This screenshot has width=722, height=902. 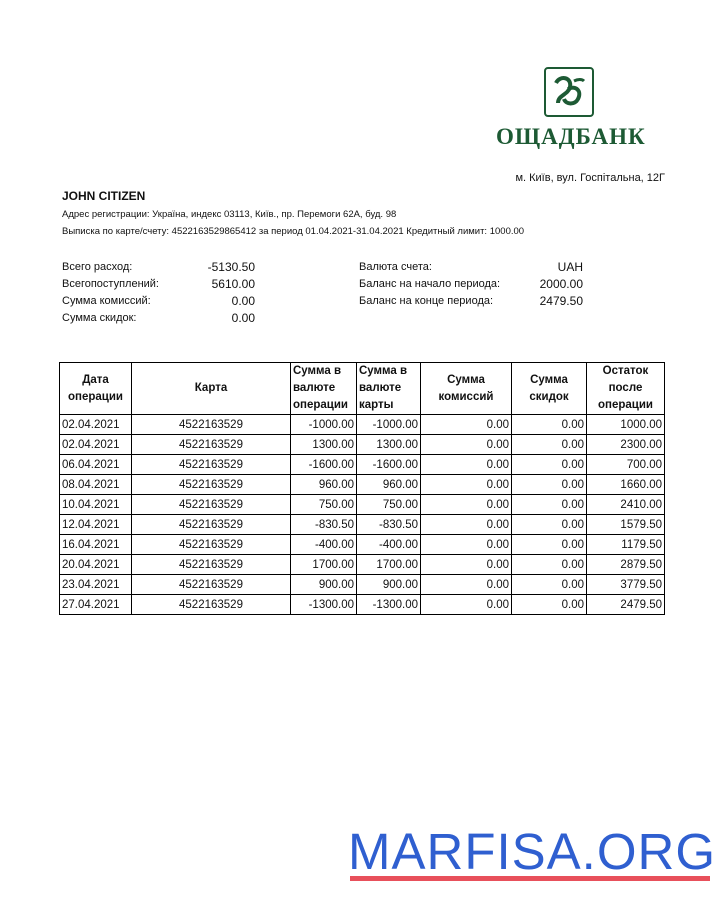 What do you see at coordinates (388, 444) in the screenshot?
I see `table-cell: 1300.00` at bounding box center [388, 444].